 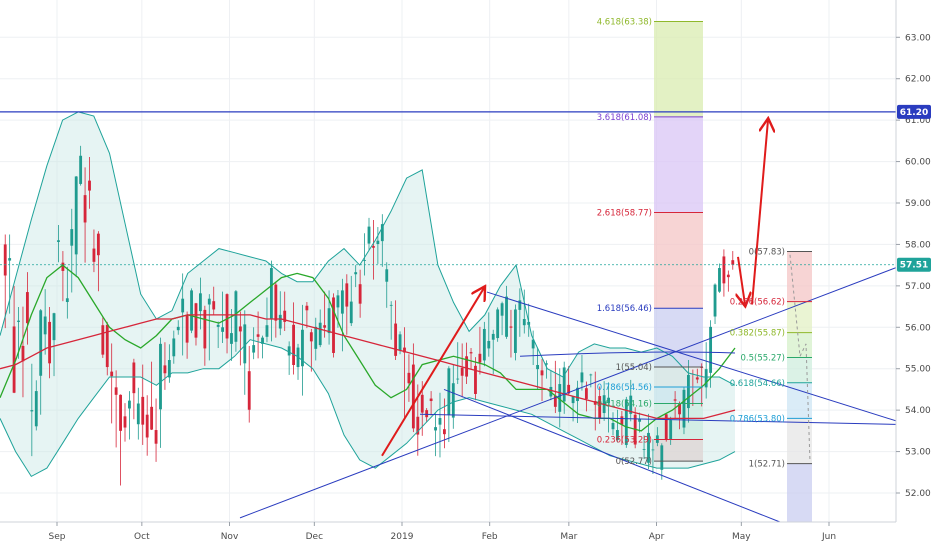 I want to click on uptrend-arrow, so click(x=432, y=372).